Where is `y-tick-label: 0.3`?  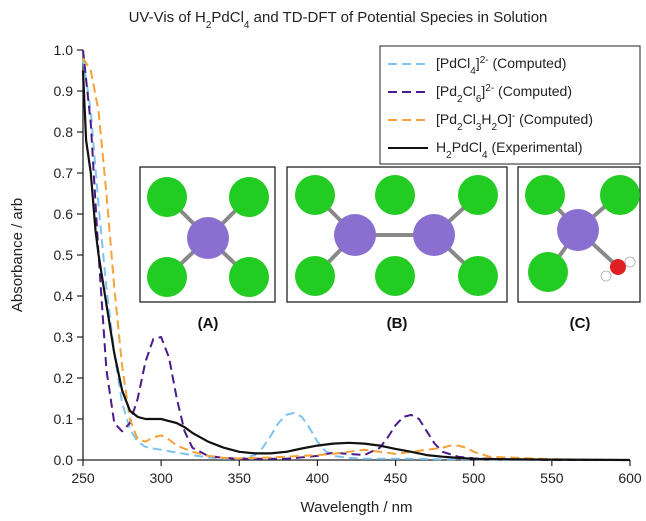 y-tick-label: 0.3 is located at coordinates (64, 337).